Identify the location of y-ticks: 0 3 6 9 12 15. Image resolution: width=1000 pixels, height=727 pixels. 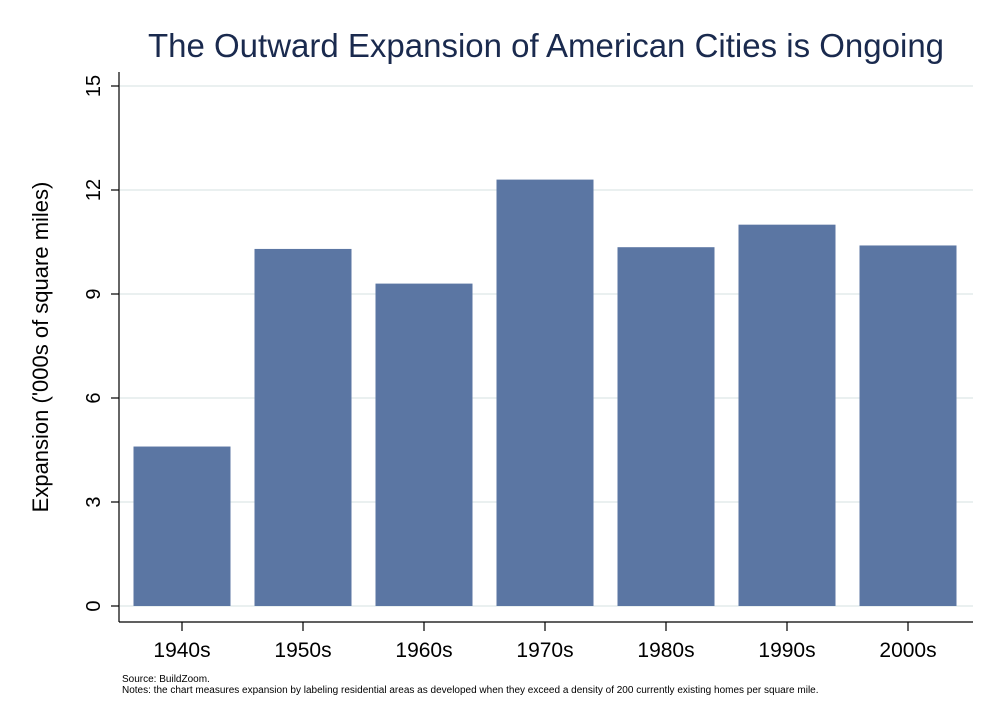
(101, 343).